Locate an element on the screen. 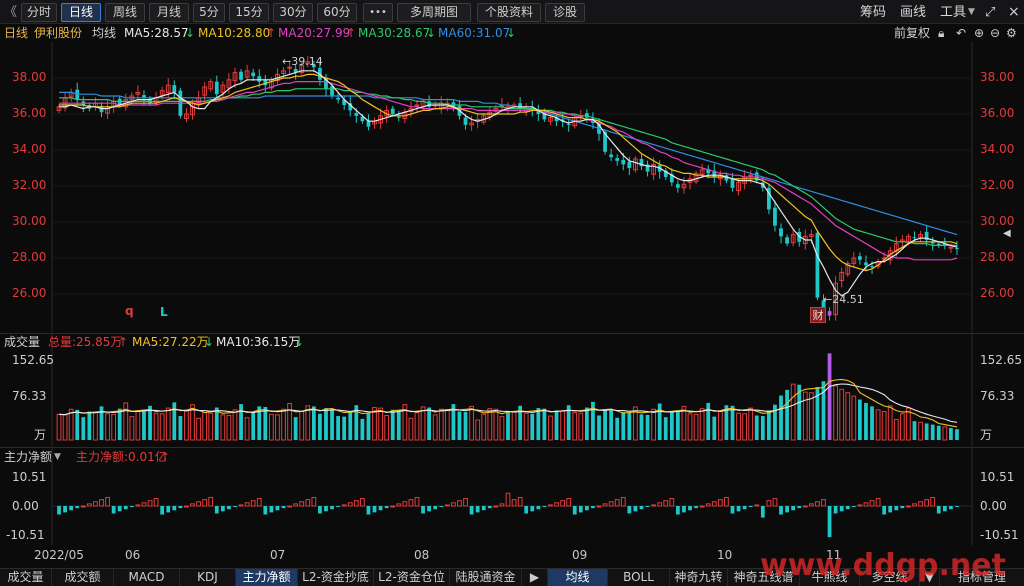 The height and width of the screenshot is (586, 1024). period-tab-30min: 30分 is located at coordinates (293, 12).